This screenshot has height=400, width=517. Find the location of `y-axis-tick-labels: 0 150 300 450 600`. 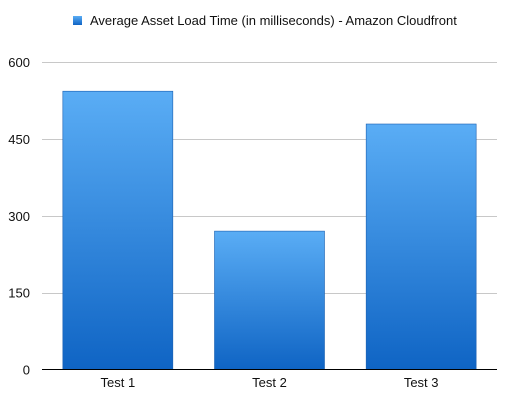

y-axis-tick-labels: 0 150 300 450 600 is located at coordinates (19, 216).